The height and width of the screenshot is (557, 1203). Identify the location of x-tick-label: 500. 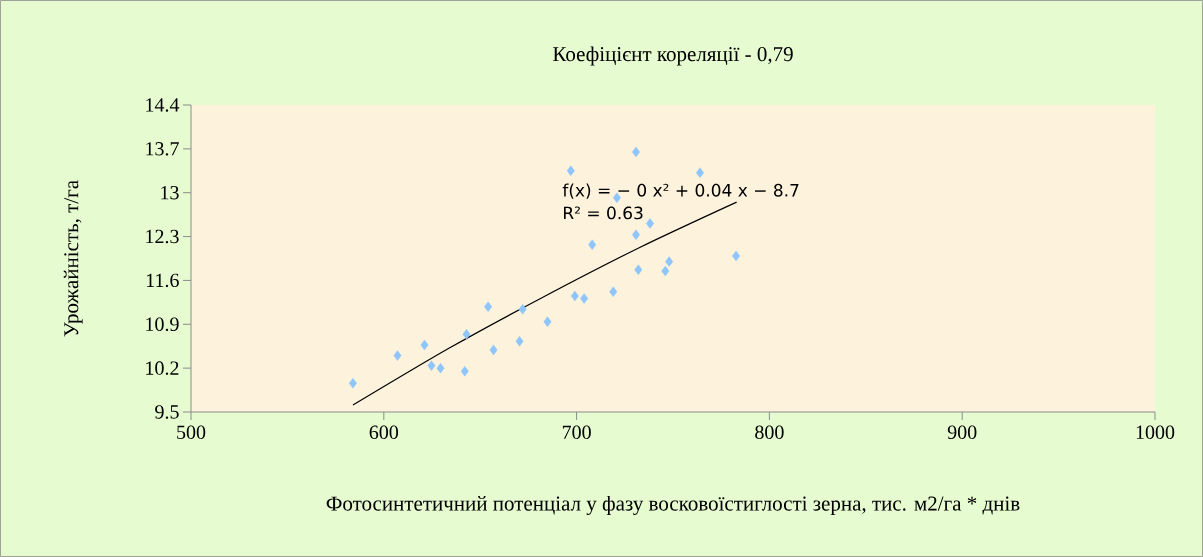
(191, 432).